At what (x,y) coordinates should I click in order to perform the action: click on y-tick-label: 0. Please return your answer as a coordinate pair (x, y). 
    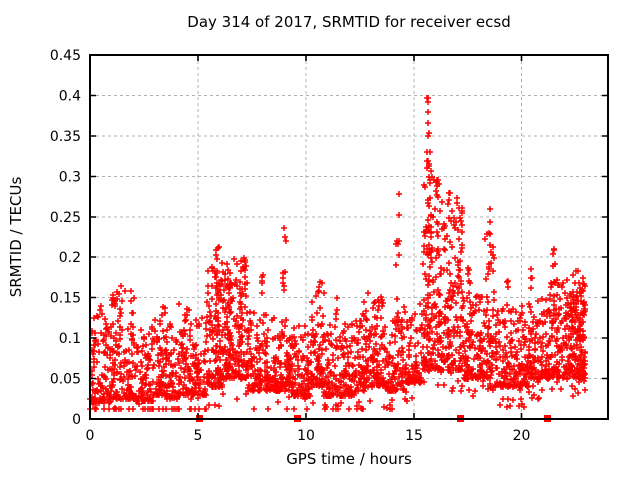
    Looking at the image, I should click on (76, 420).